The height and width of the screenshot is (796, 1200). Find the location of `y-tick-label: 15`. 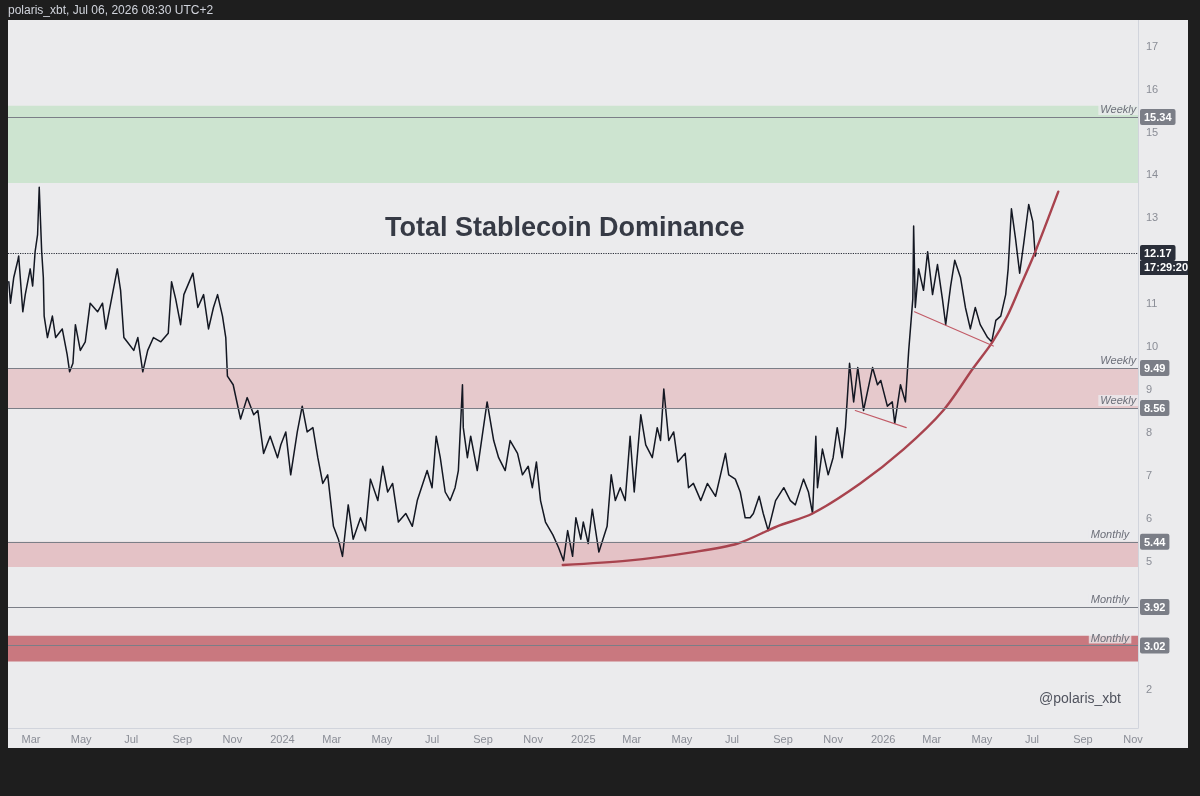

y-tick-label: 15 is located at coordinates (1152, 131).